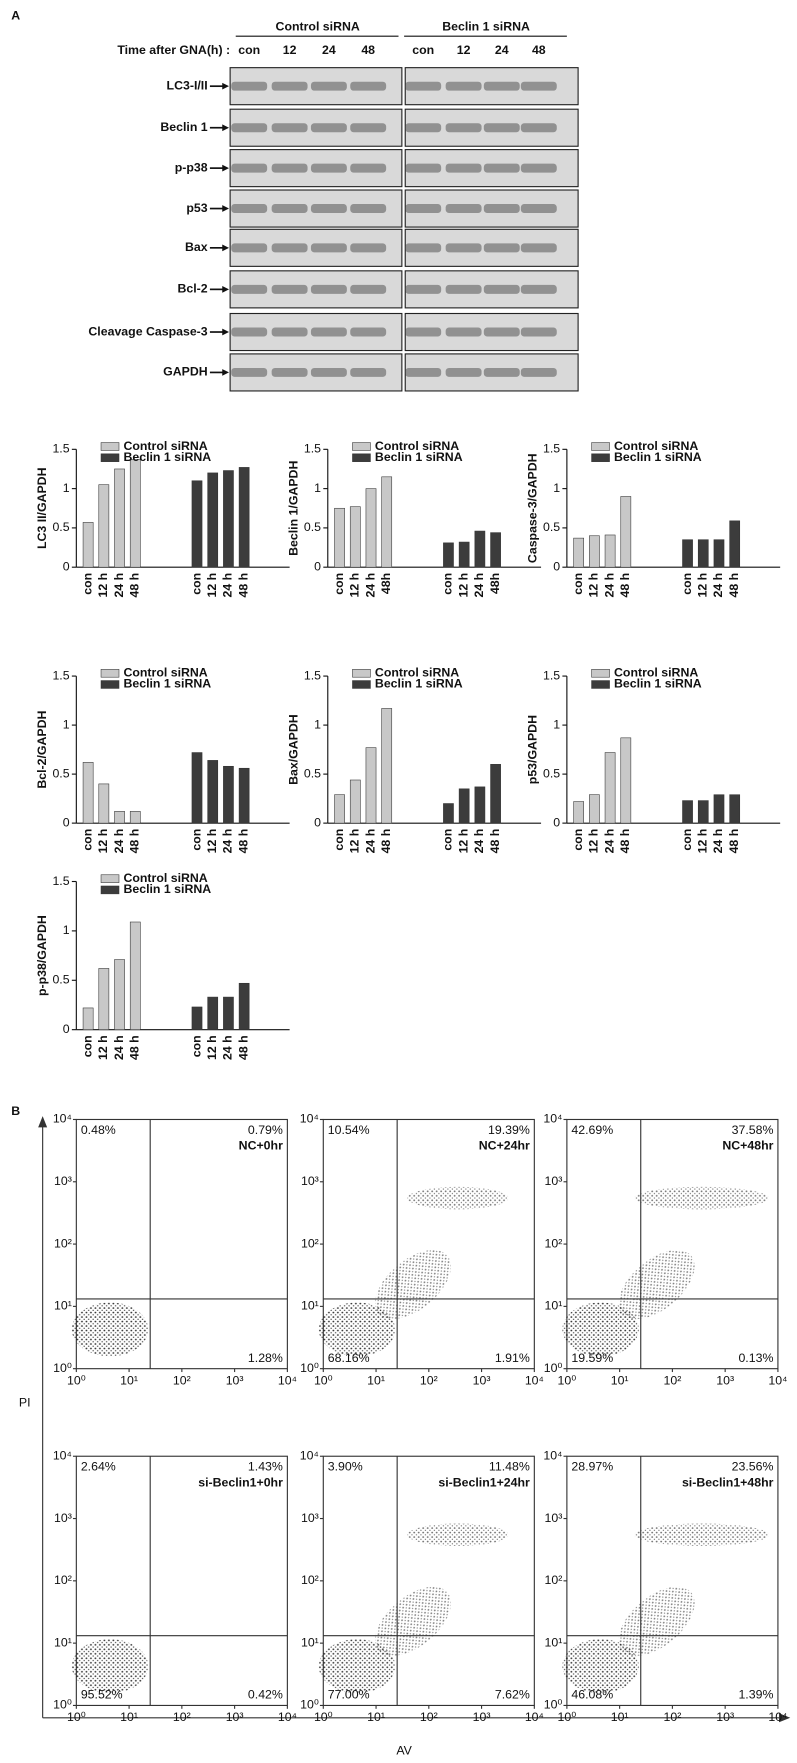  What do you see at coordinates (185, 372) in the screenshot?
I see `blot-label: GAPDH` at bounding box center [185, 372].